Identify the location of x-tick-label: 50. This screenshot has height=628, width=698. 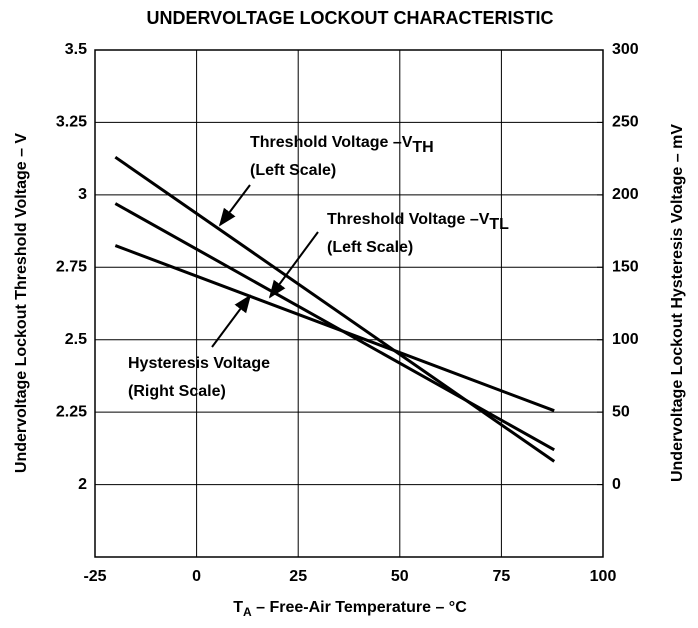
(400, 576).